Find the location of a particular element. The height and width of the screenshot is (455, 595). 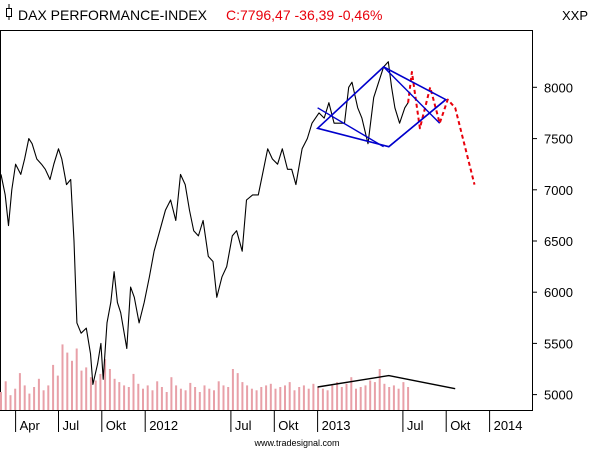

y-tick-label: 6500 is located at coordinates (558, 241).